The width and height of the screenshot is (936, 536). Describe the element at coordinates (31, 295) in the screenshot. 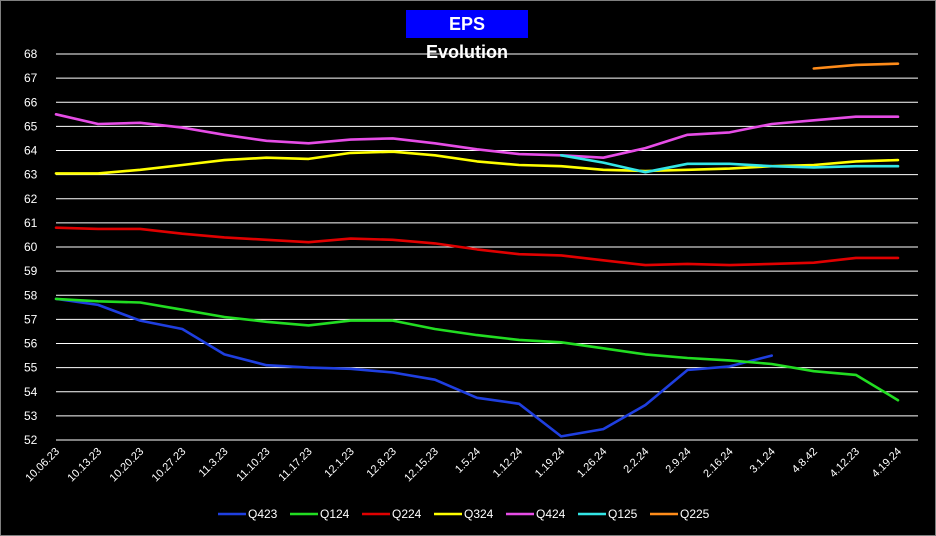

I see `y-tick-label: 58` at that location.